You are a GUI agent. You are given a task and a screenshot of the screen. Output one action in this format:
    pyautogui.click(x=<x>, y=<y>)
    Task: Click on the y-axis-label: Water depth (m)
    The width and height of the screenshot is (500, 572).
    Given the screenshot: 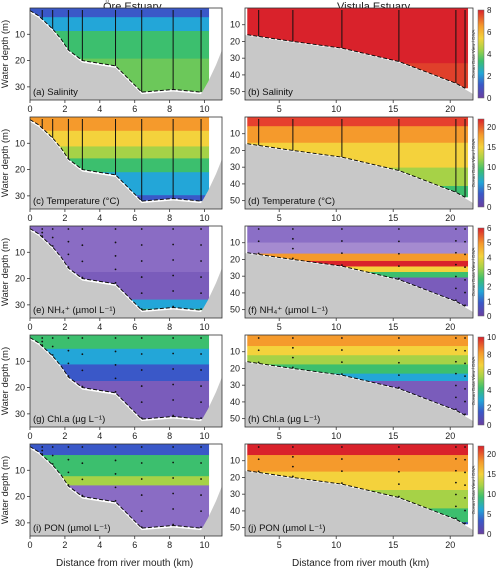 What is the action you would take?
    pyautogui.click(x=5, y=54)
    